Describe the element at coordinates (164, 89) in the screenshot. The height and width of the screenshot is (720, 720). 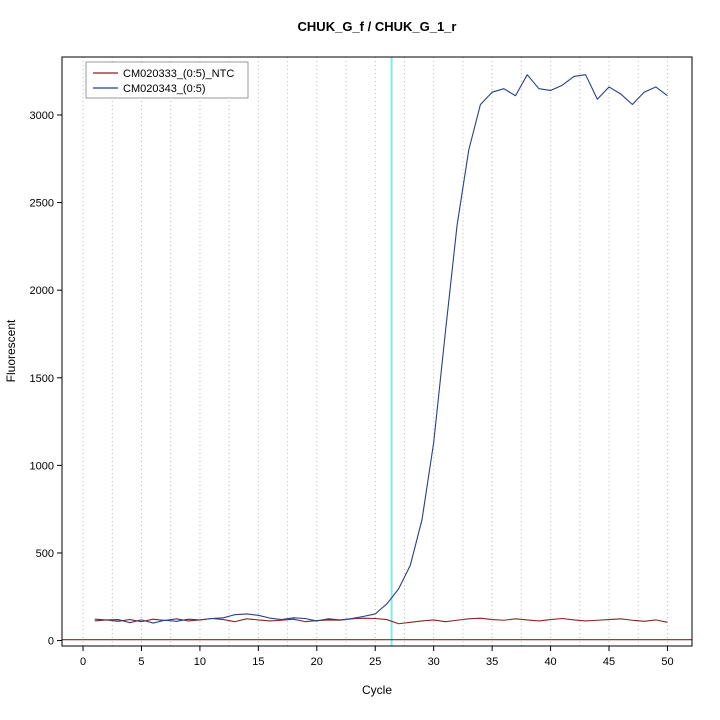
I see `legend-label-sample: CM020343_(0:5)` at that location.